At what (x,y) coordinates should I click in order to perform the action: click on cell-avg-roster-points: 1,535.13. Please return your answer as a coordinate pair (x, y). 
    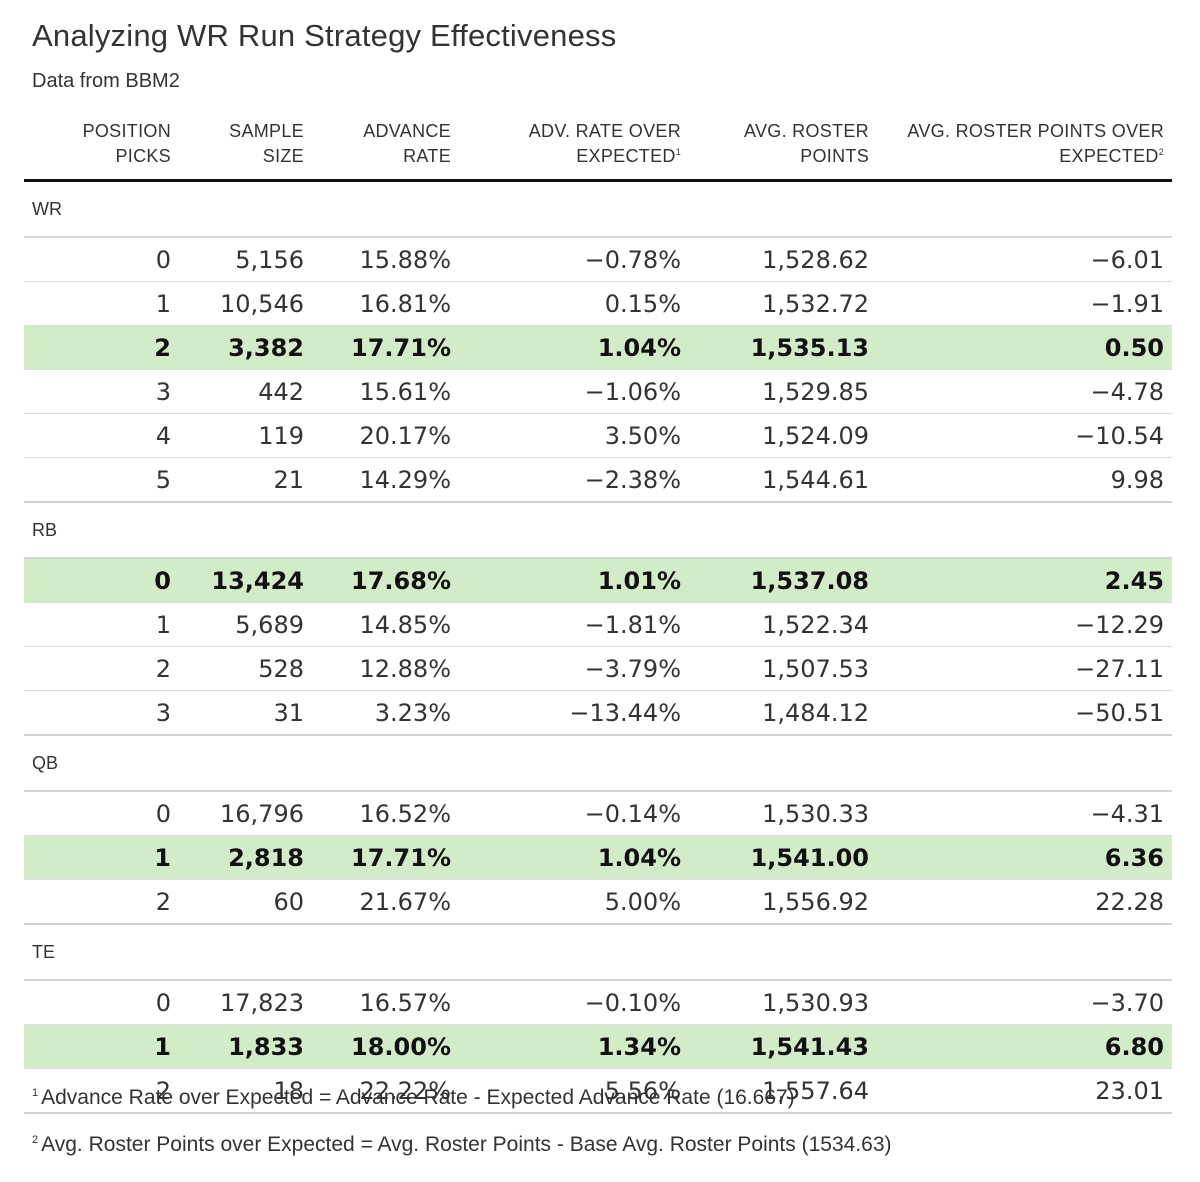
    Looking at the image, I should click on (783, 347).